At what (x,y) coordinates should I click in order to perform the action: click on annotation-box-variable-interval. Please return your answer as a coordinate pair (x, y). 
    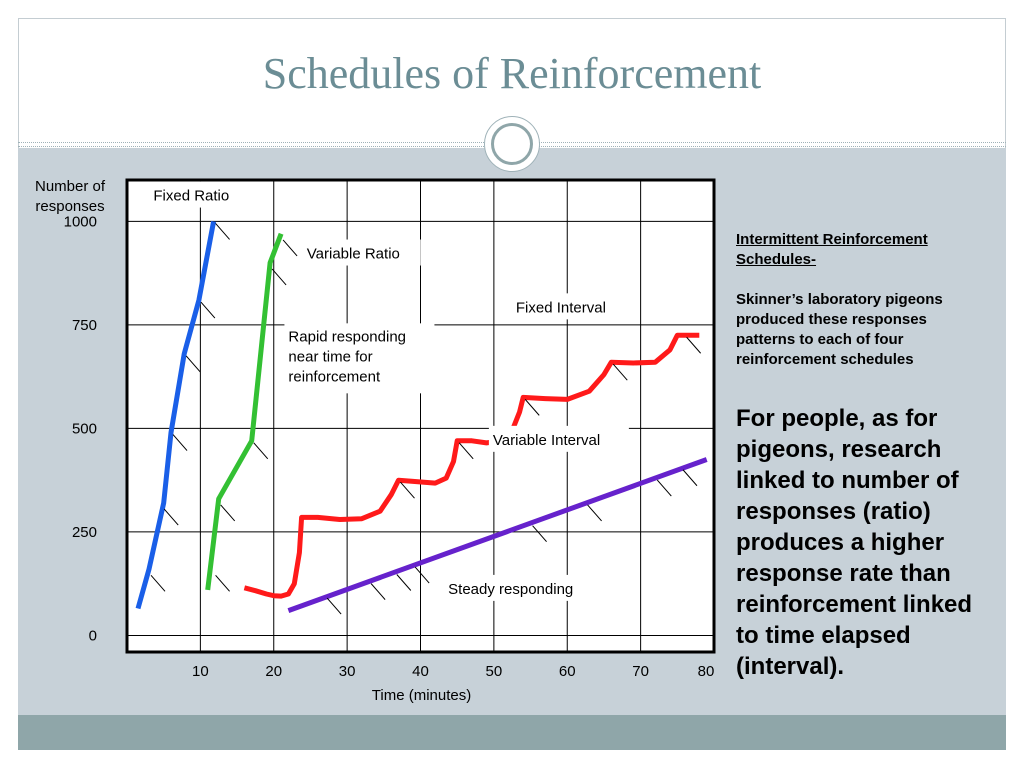
    Looking at the image, I should click on (558, 438).